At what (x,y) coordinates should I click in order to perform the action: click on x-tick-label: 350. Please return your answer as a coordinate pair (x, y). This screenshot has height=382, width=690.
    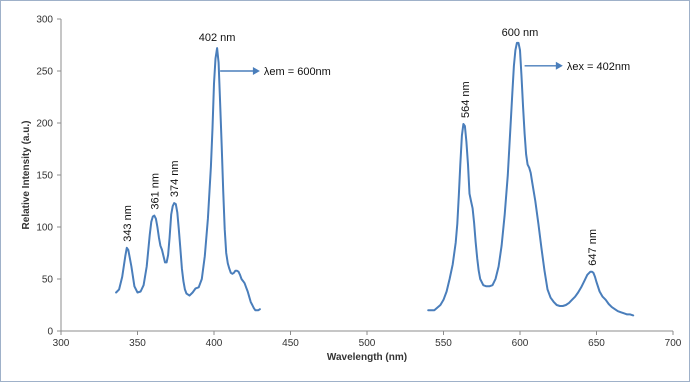
    Looking at the image, I should click on (137, 343).